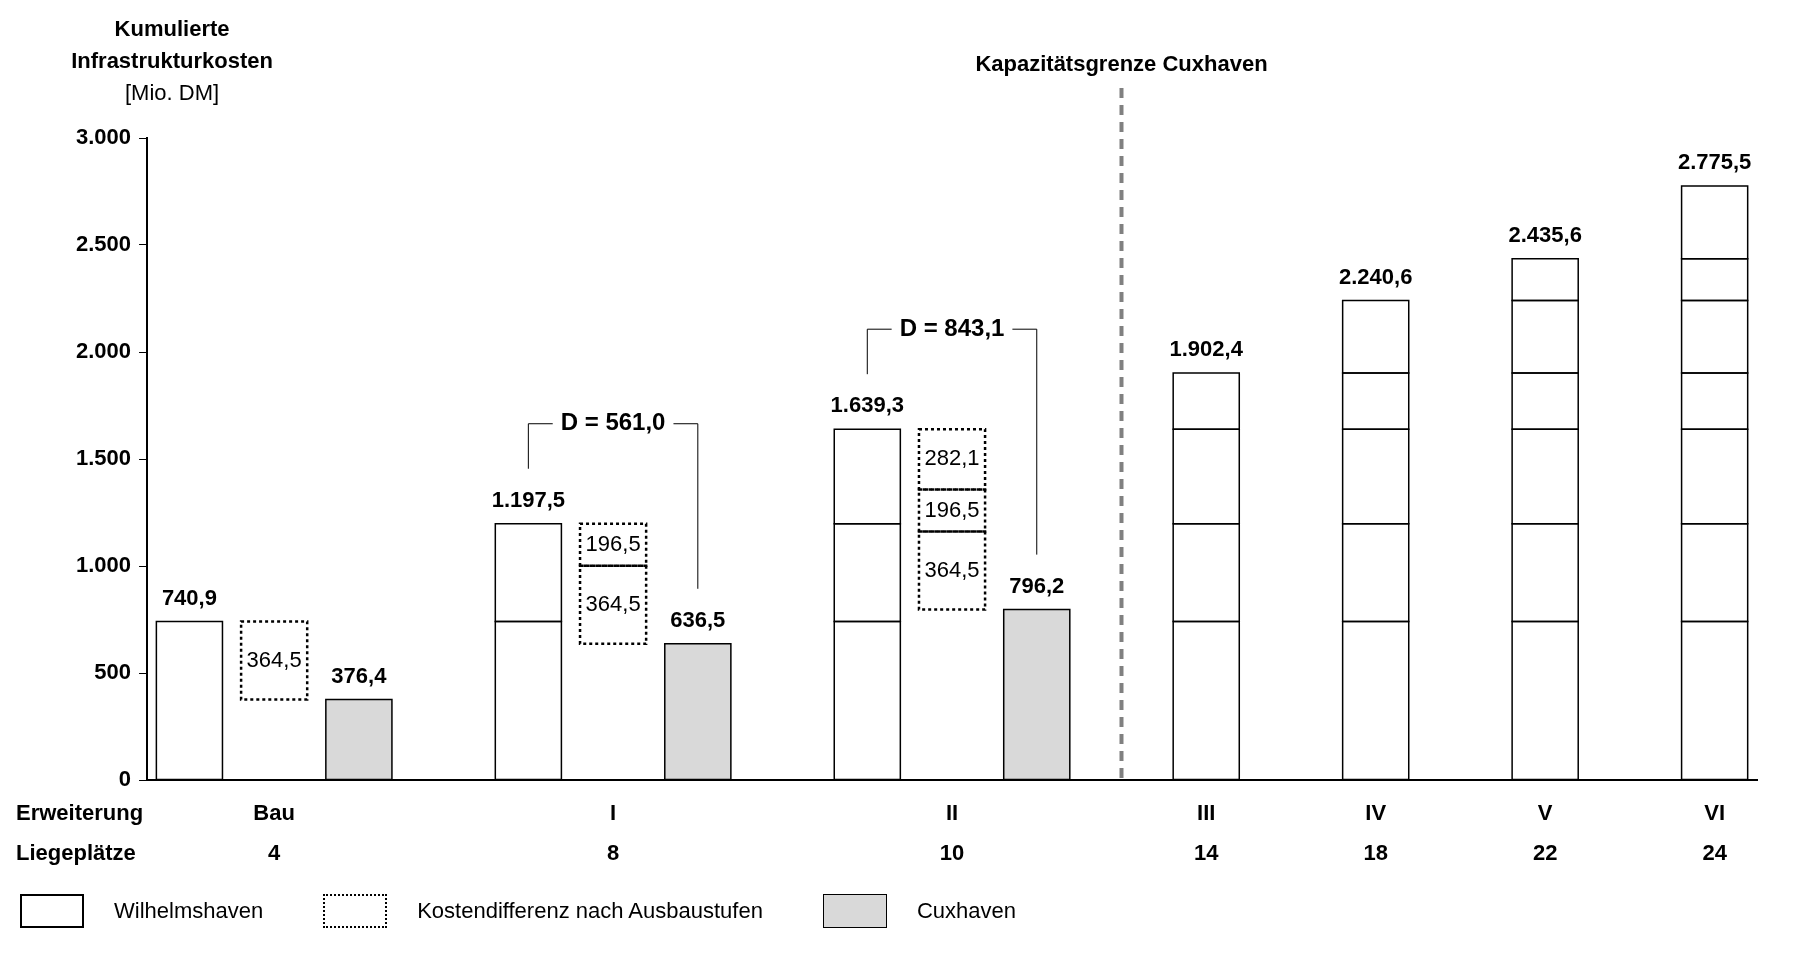 The image size is (1795, 967). What do you see at coordinates (1545, 234) in the screenshot?
I see `total-label: 2.435,6` at bounding box center [1545, 234].